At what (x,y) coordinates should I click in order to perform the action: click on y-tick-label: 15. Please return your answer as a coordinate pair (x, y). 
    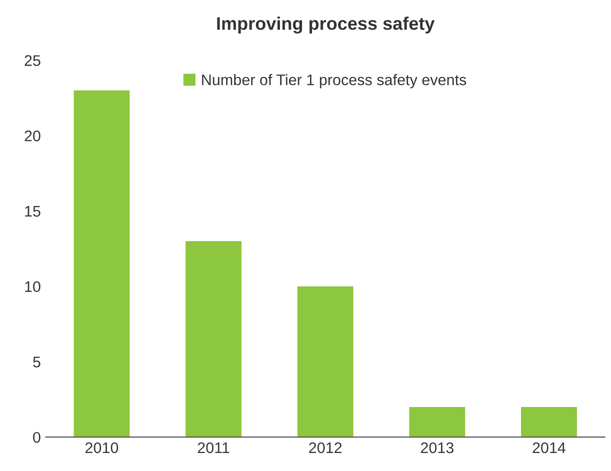
    Looking at the image, I should click on (32, 211).